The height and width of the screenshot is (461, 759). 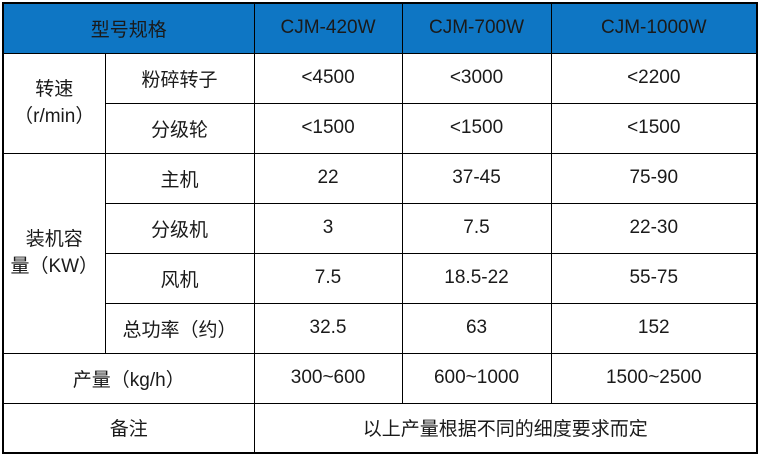 I want to click on value-cell: 63, so click(x=476, y=328).